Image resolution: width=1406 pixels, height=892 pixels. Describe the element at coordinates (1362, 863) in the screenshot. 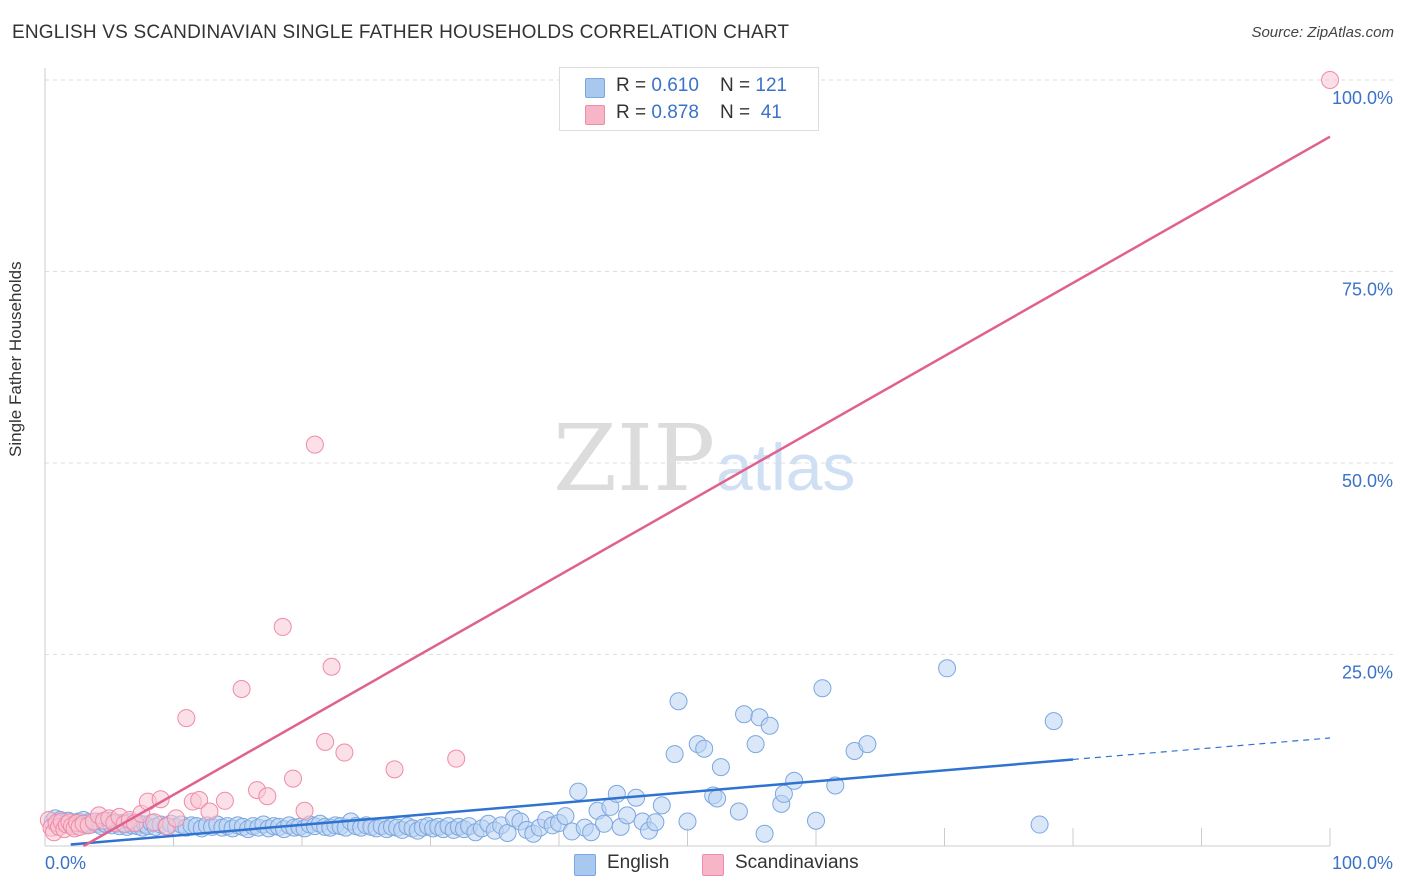

I see `x-tick-label: 100.0%` at that location.